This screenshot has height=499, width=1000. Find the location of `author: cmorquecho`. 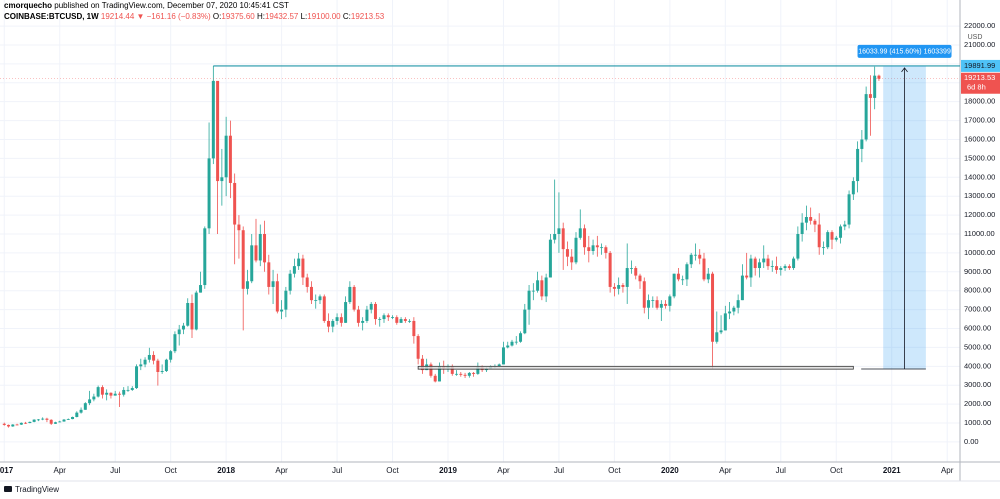

author: cmorquecho is located at coordinates (28, 5).